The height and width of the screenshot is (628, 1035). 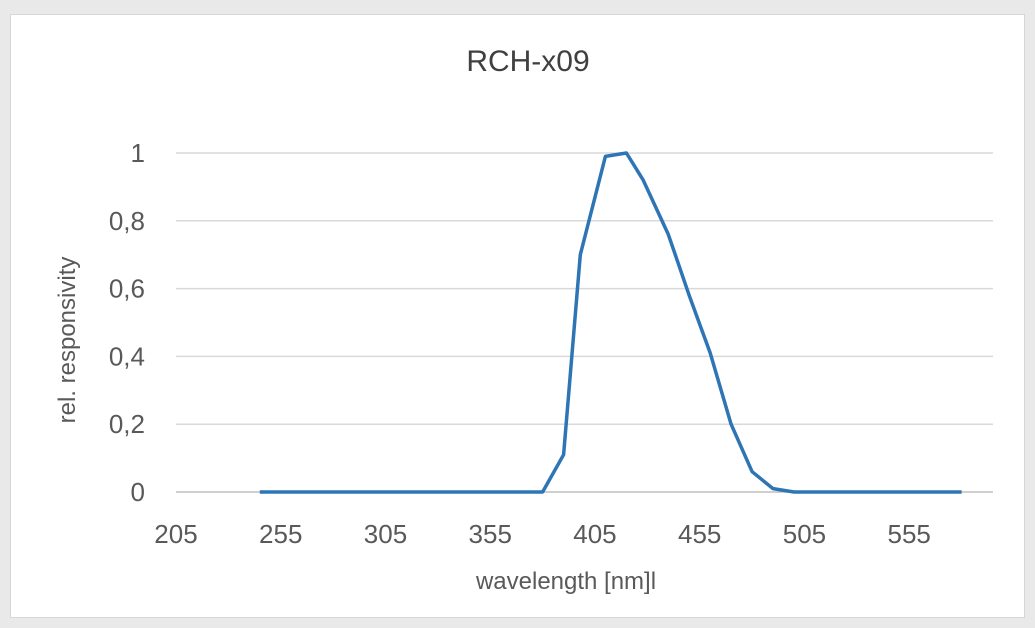 I want to click on y-tick-label: 0,4, so click(x=127, y=356).